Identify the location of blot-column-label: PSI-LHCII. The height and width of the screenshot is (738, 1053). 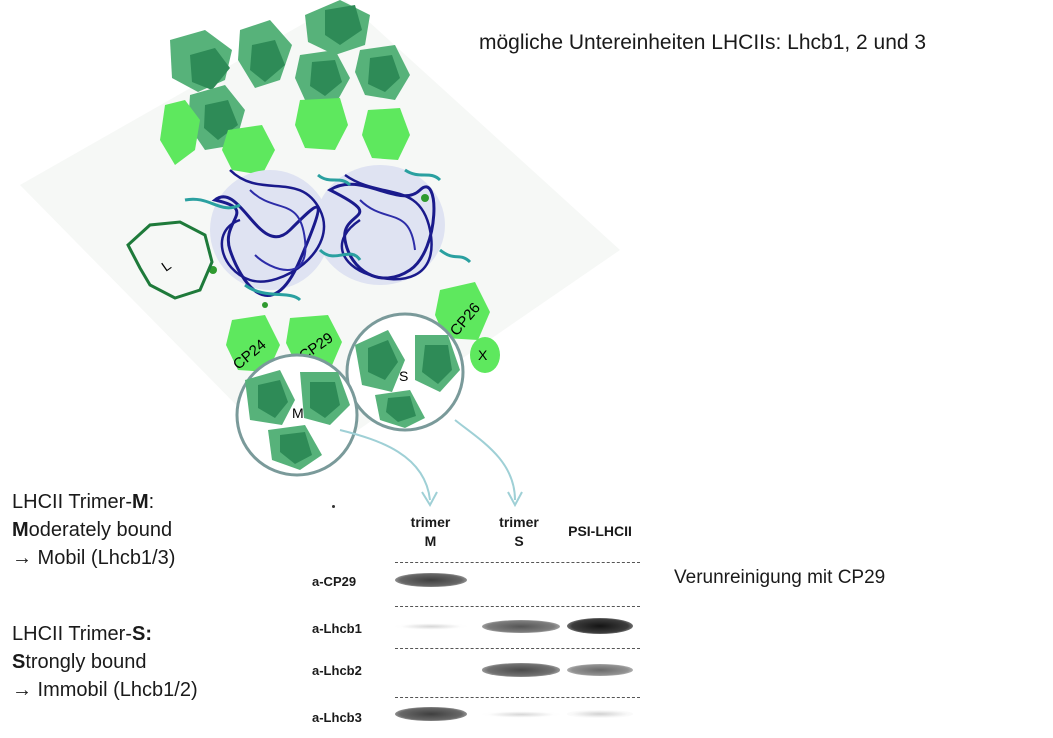
(600, 531).